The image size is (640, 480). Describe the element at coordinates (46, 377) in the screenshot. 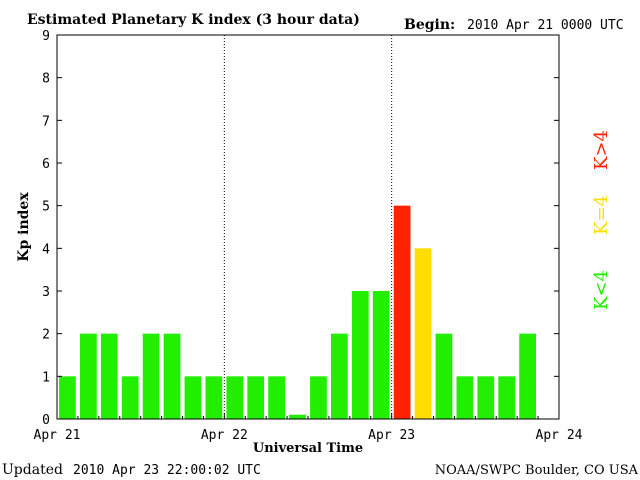

I see `y-tick-label: 1` at that location.